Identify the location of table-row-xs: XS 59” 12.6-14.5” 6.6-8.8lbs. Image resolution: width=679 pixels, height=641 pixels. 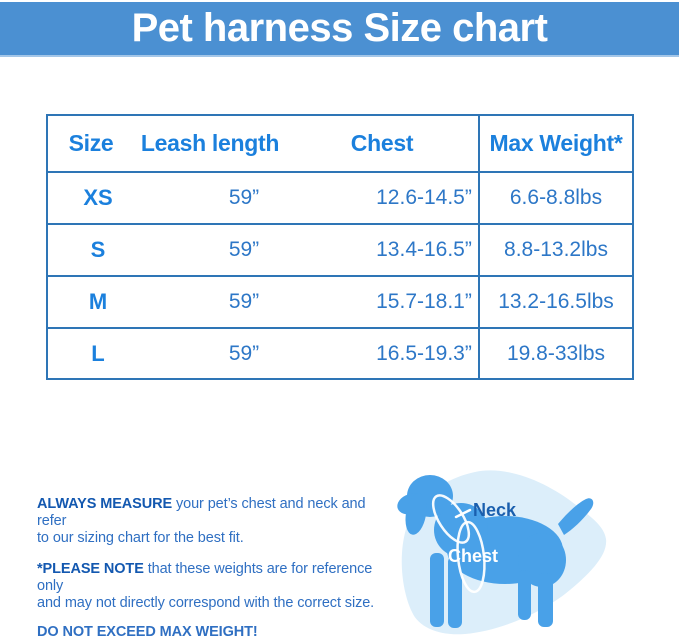
(340, 197).